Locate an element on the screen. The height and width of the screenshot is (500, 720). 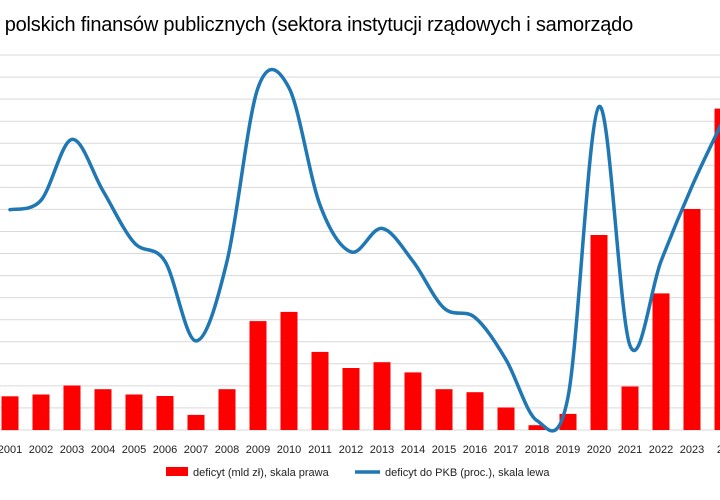
x-tick-label: 2016 is located at coordinates (475, 450).